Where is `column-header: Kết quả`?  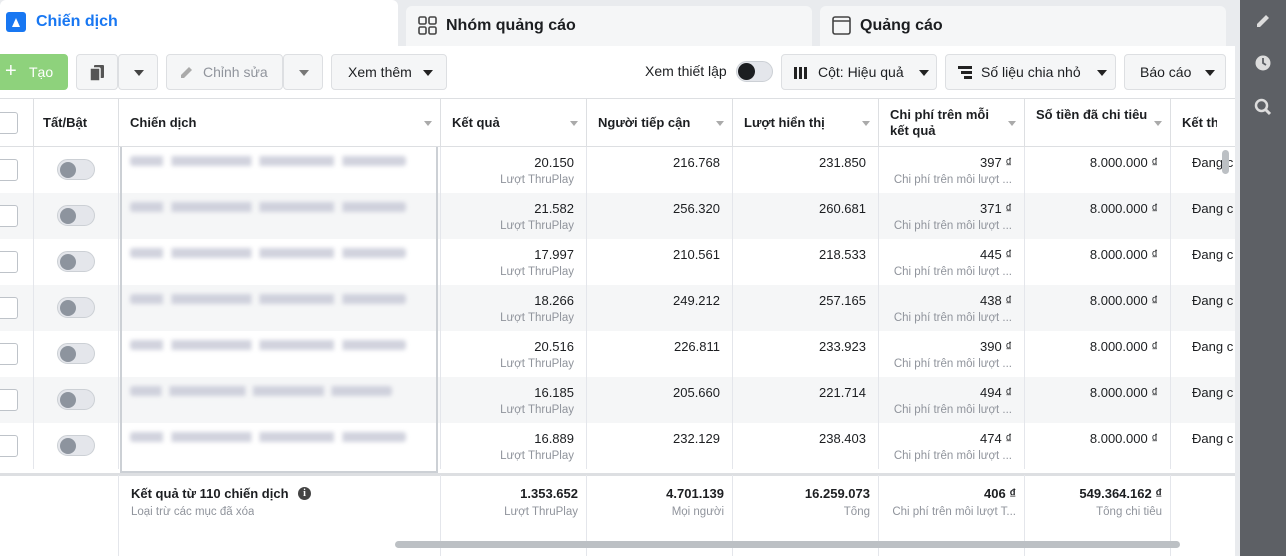
column-header: Kết quả is located at coordinates (476, 122).